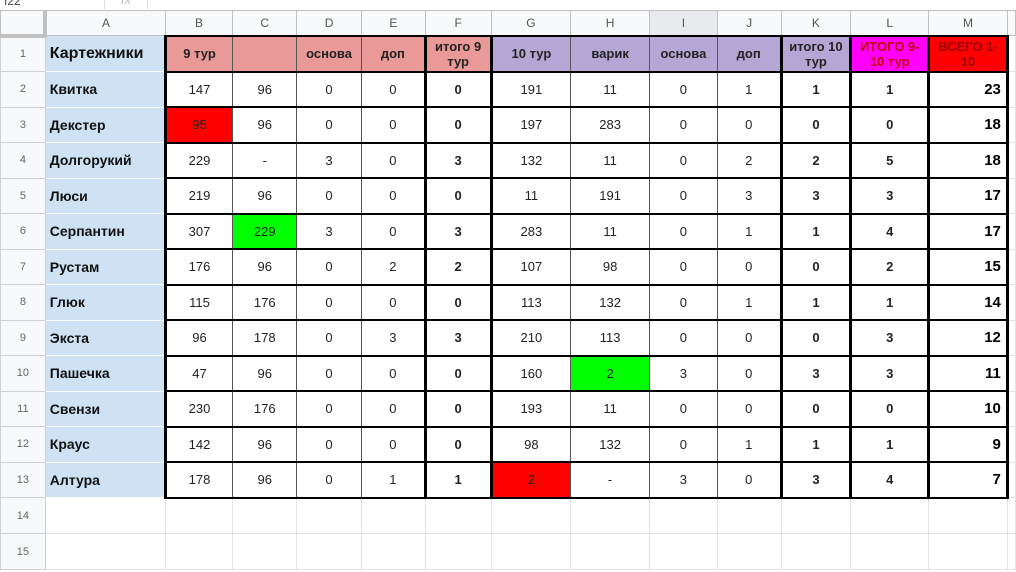 This screenshot has width=1016, height=572. I want to click on cell-j: 2, so click(749, 160).